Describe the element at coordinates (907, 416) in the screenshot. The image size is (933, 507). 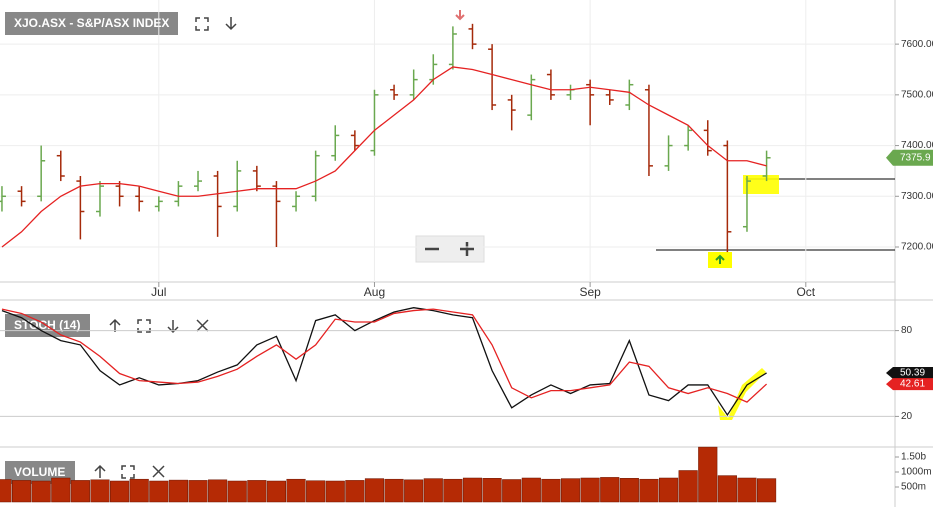
I see `y-tick-label: 20` at that location.